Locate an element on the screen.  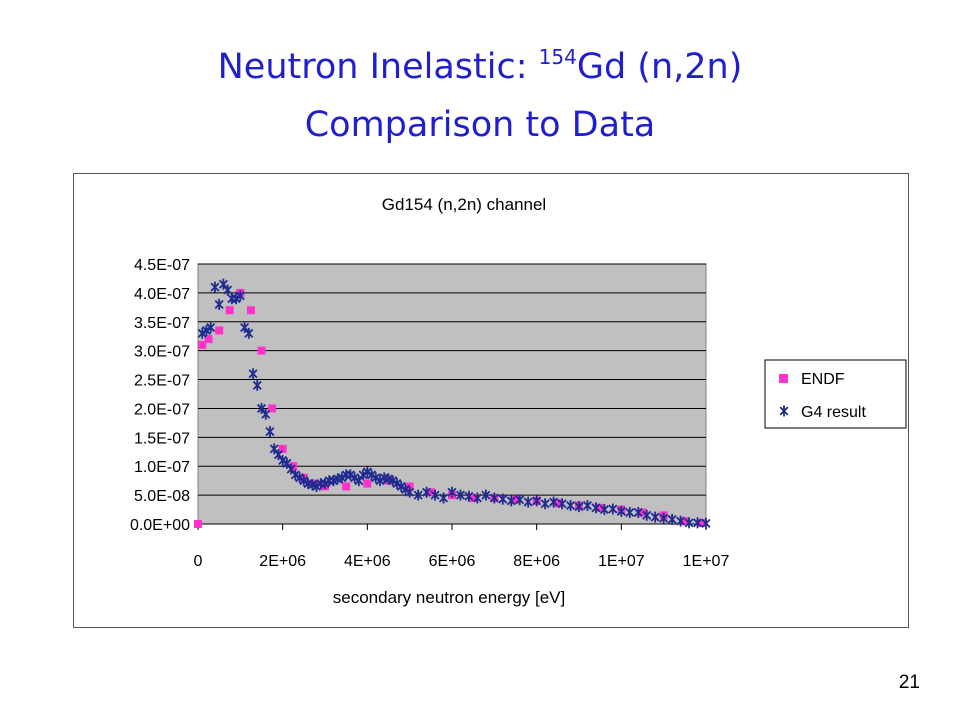
legend-g4-label: G4 result is located at coordinates (833, 412).